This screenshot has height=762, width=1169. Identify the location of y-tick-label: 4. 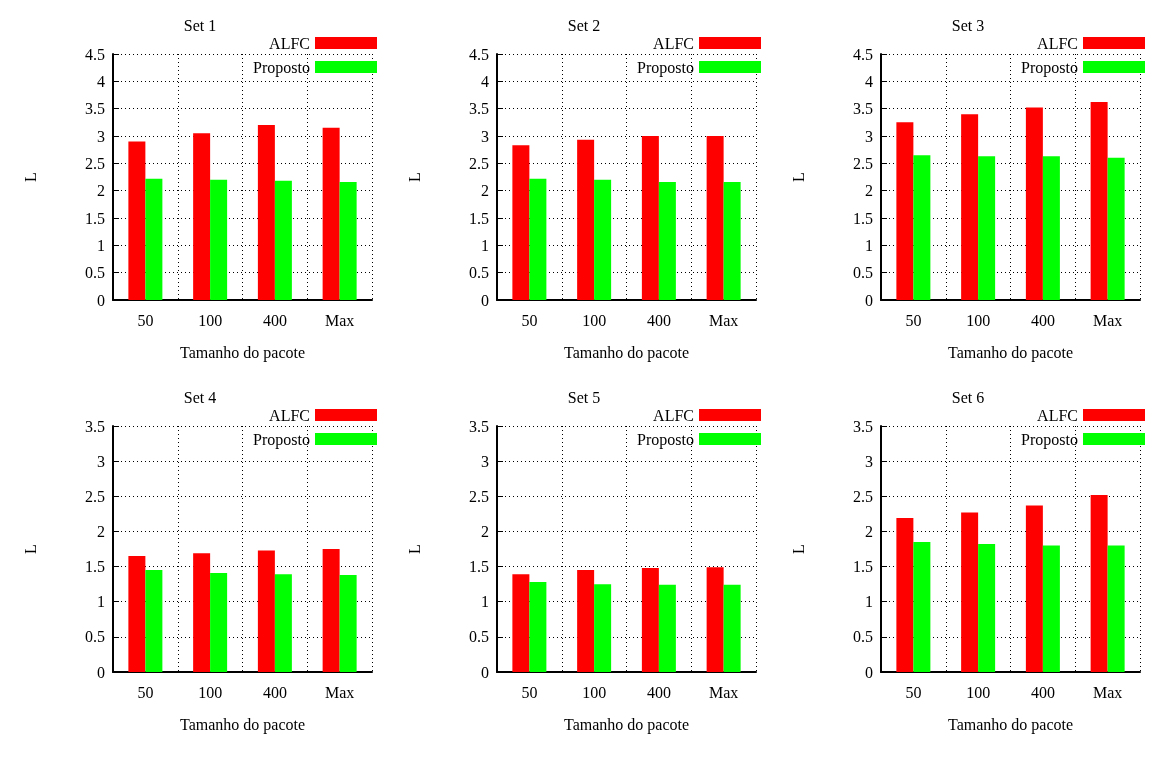
(869, 81).